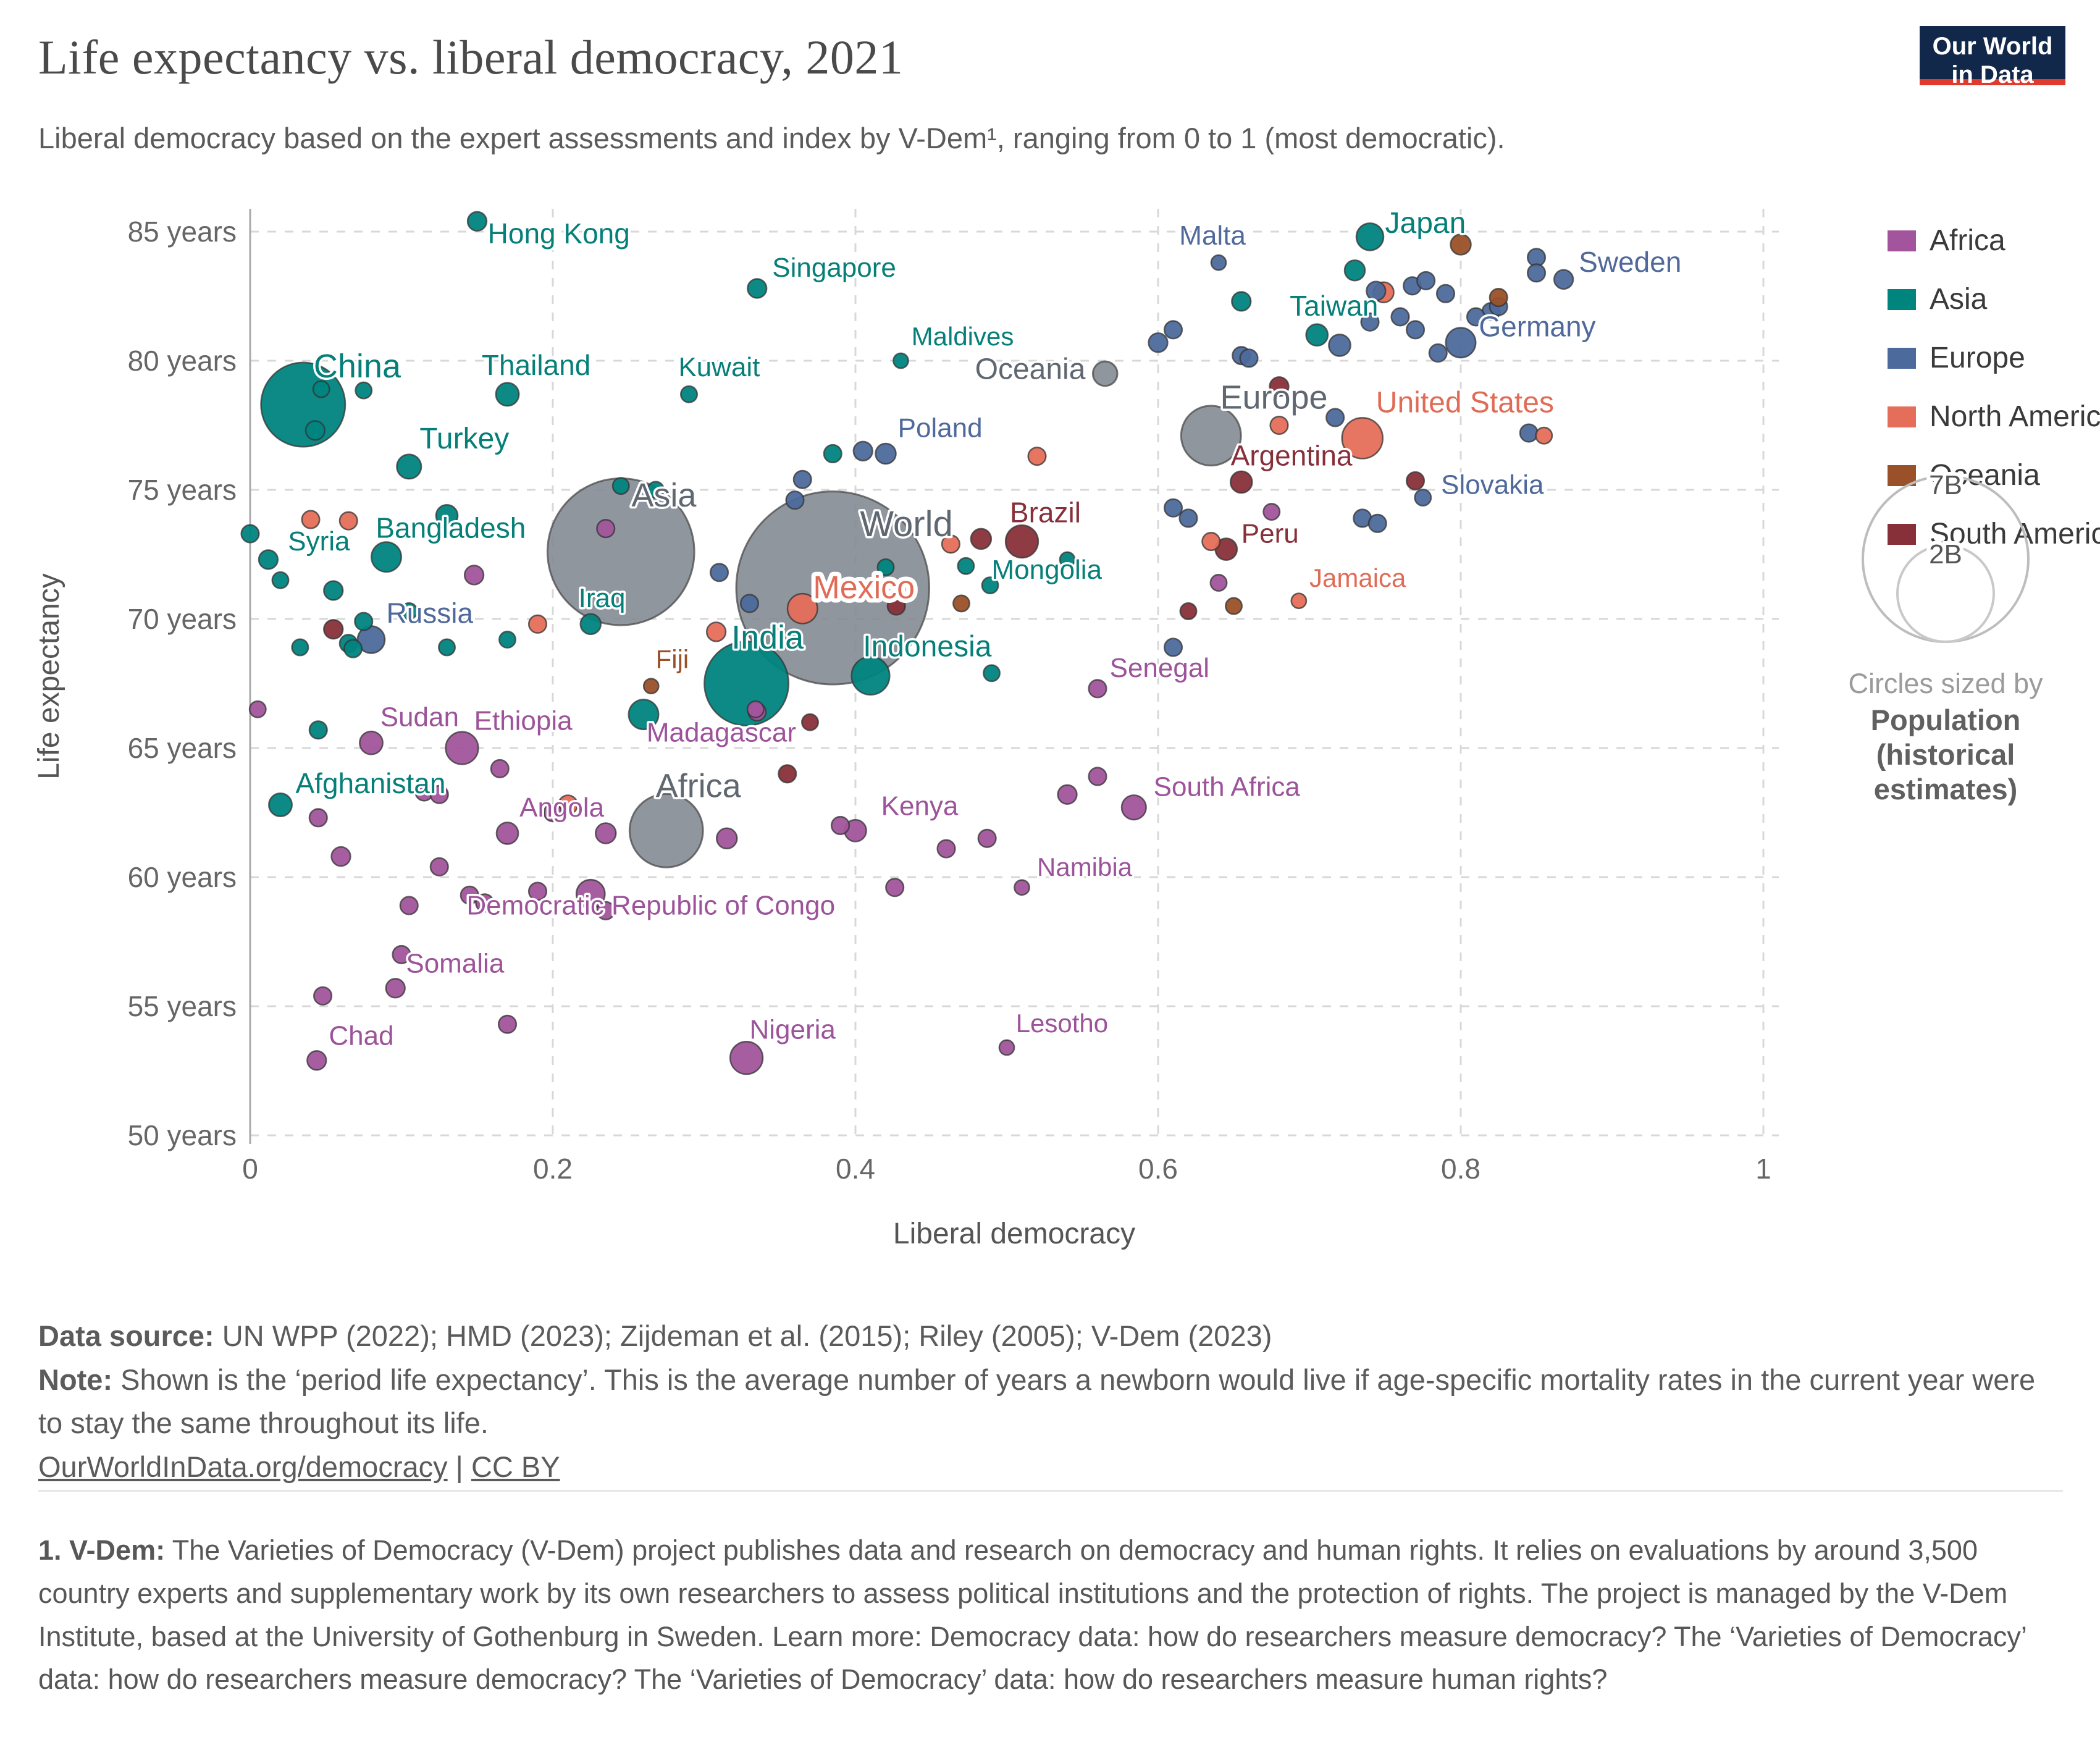  Describe the element at coordinates (747, 683) in the screenshot. I see `data-point-india` at that location.